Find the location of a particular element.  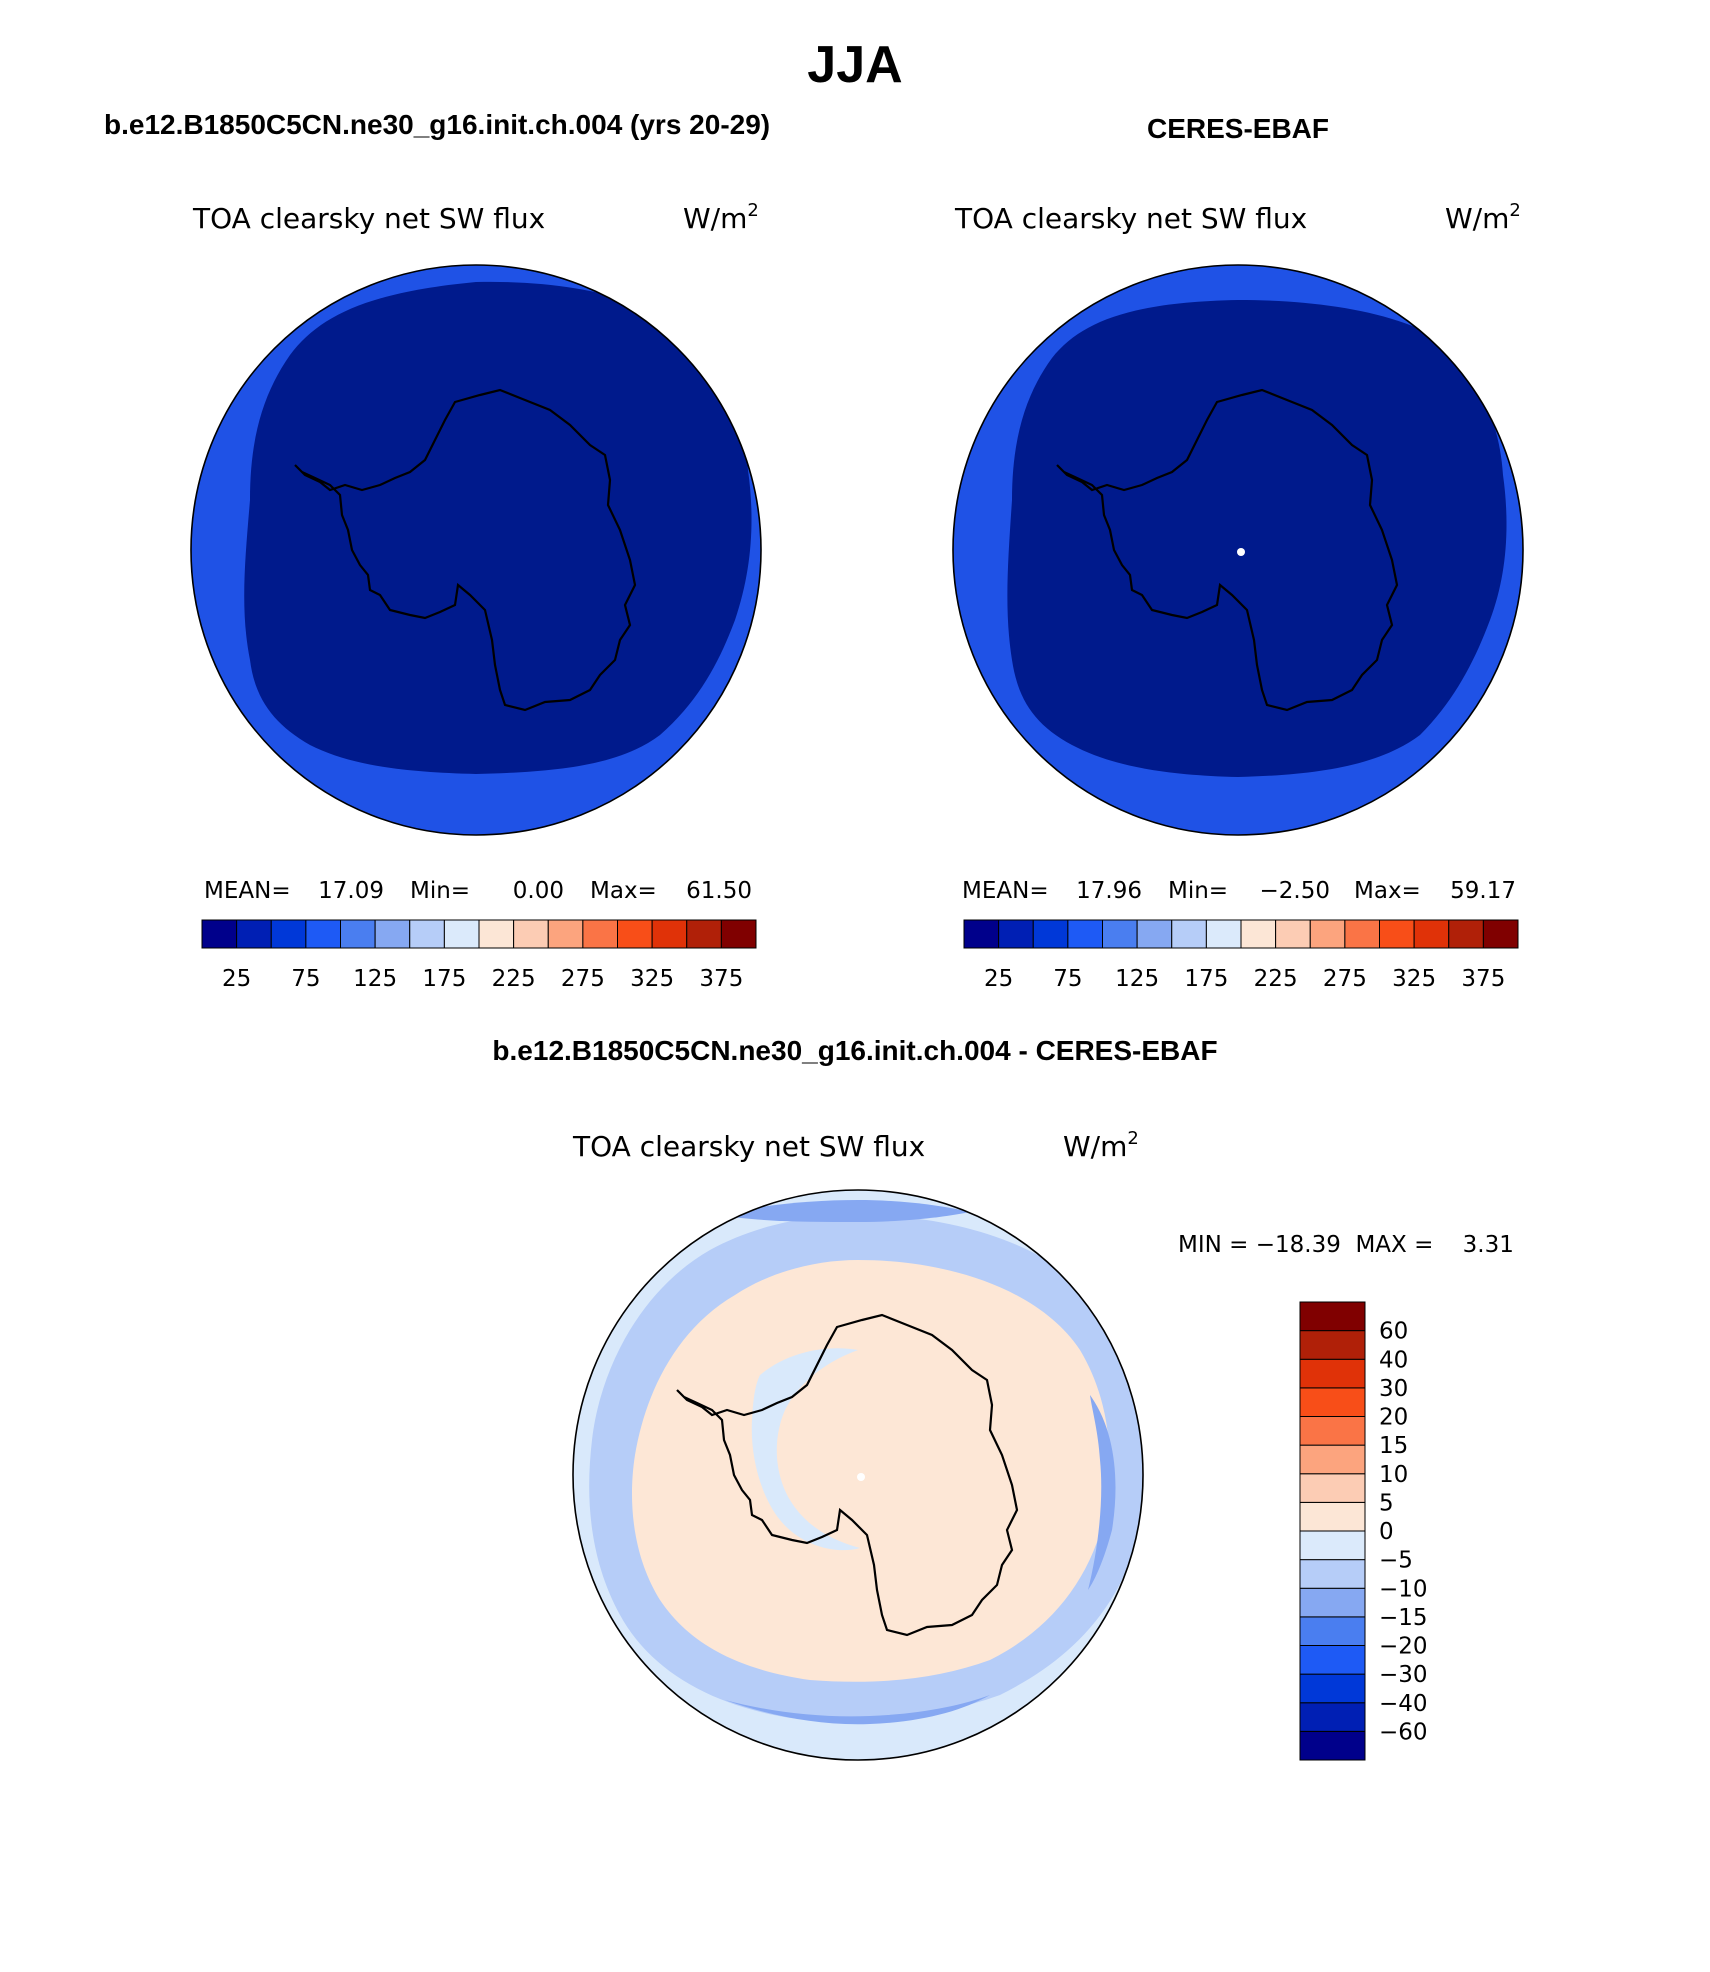

model-map-border is located at coordinates (476, 550).